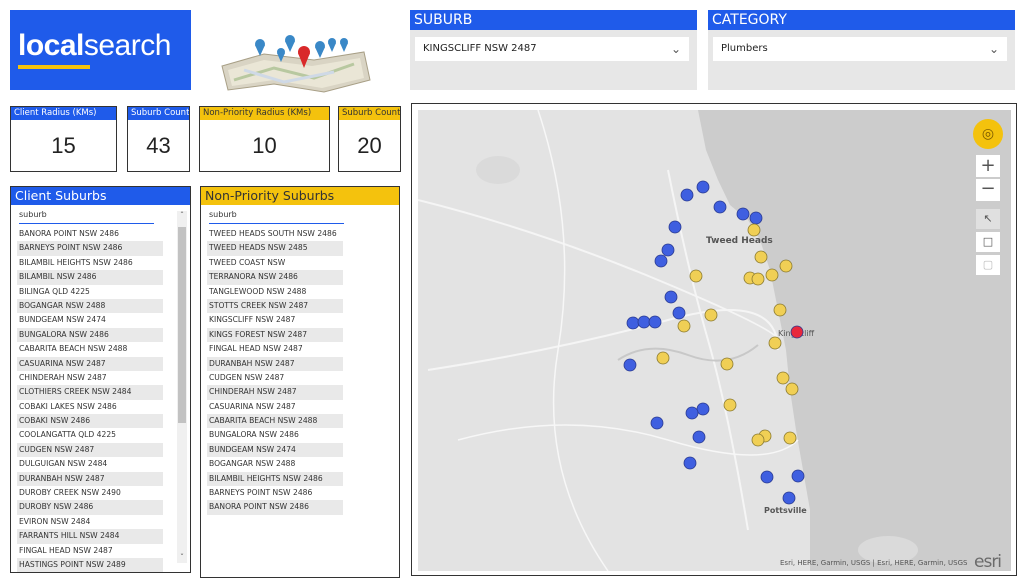 This screenshot has height=587, width=1024. I want to click on table-row: COBAKI NSW 2486, so click(90, 421).